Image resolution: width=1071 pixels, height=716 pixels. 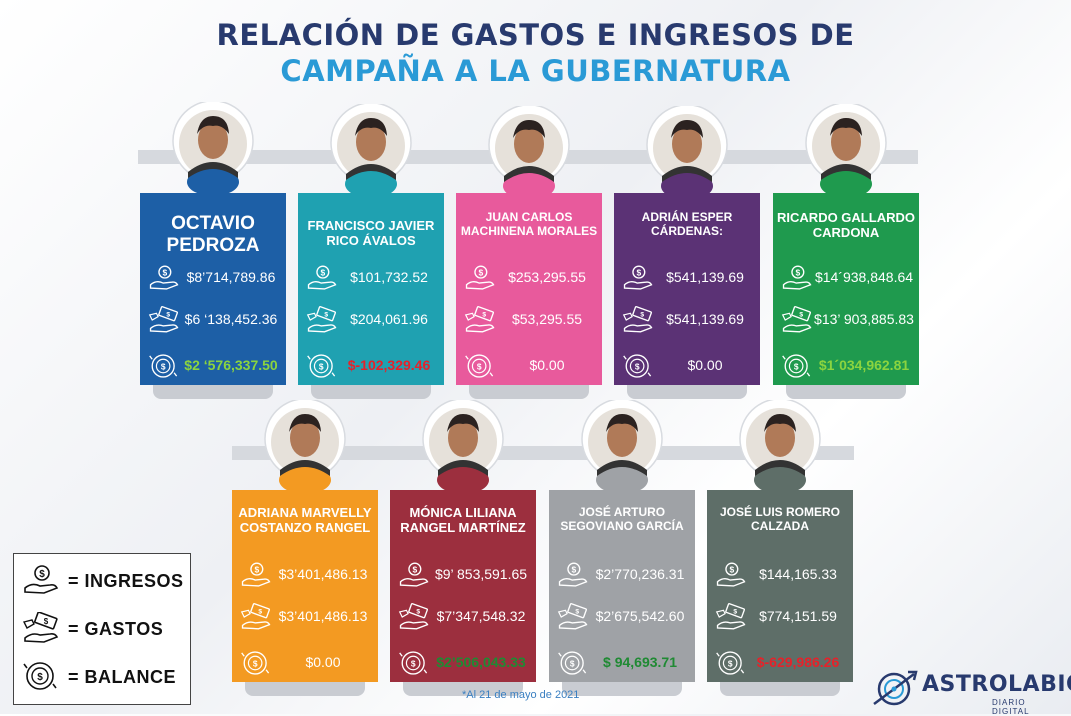 I want to click on gastos-row: $ $53,295.55, so click(x=529, y=320).